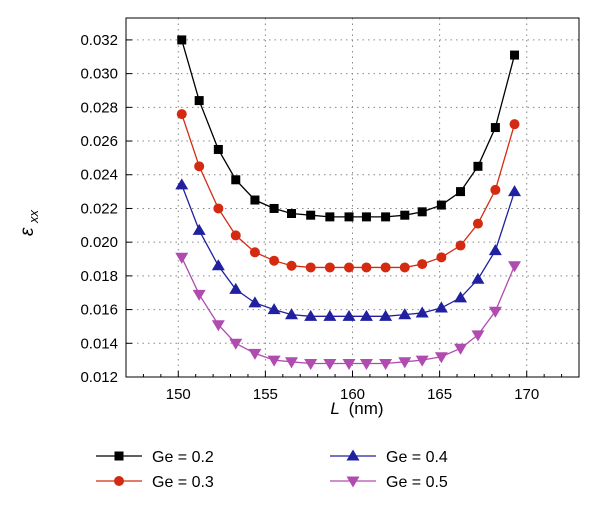 This screenshot has height=513, width=600. Describe the element at coordinates (526, 394) in the screenshot. I see `x-tick-label: 170` at that location.